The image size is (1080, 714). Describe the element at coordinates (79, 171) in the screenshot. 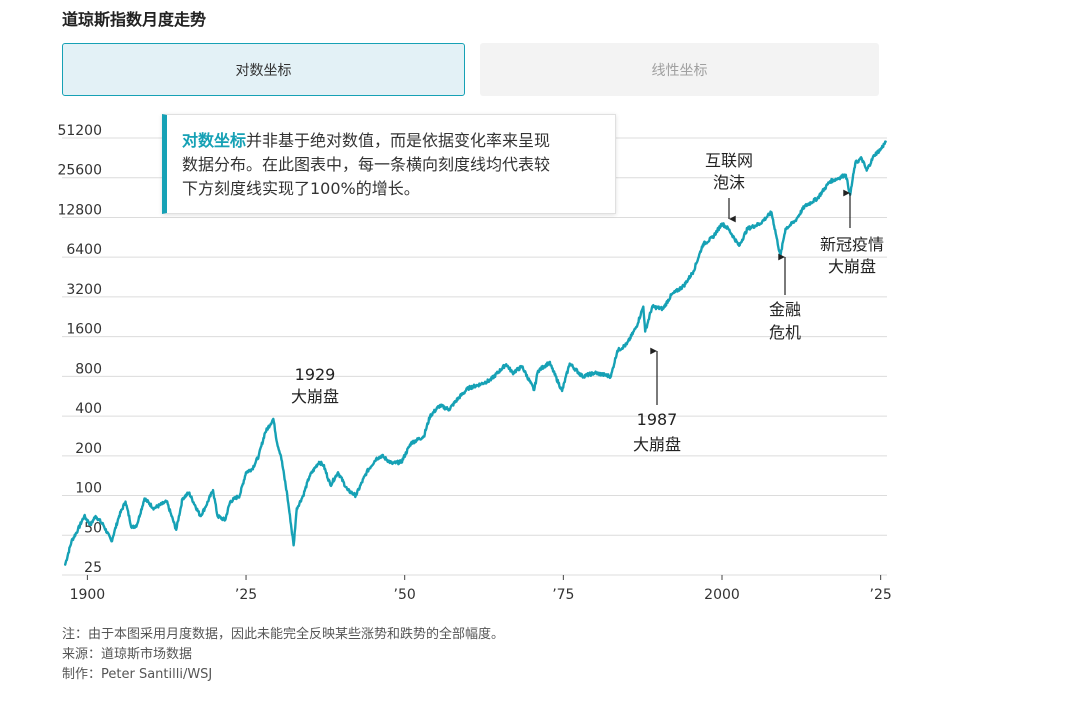

I see `y-tick-label: 25600` at that location.